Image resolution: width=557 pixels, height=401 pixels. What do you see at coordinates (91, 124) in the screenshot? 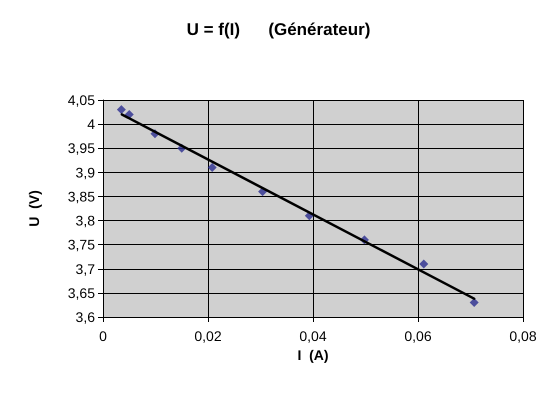
I see `y-tick-label: 4` at bounding box center [91, 124].